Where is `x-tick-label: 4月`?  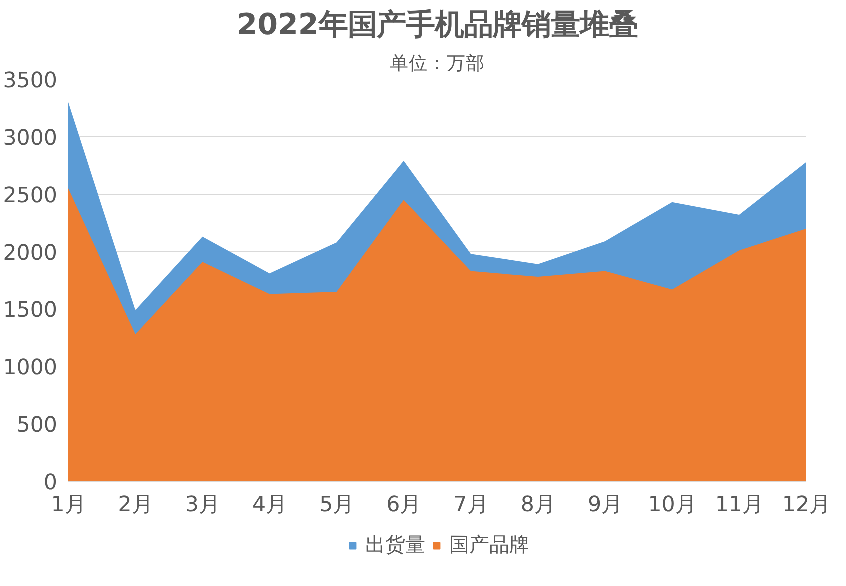
x-tick-label: 4月 is located at coordinates (270, 505).